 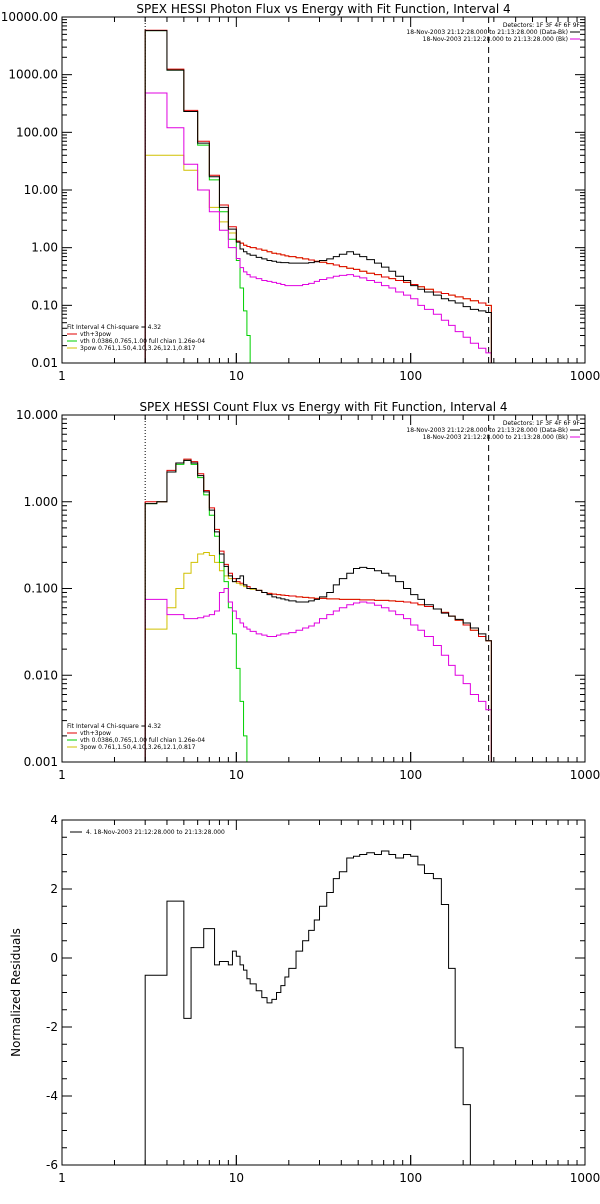 What do you see at coordinates (33, 75) in the screenshot?
I see `y-tick-label: 1000.00` at bounding box center [33, 75].